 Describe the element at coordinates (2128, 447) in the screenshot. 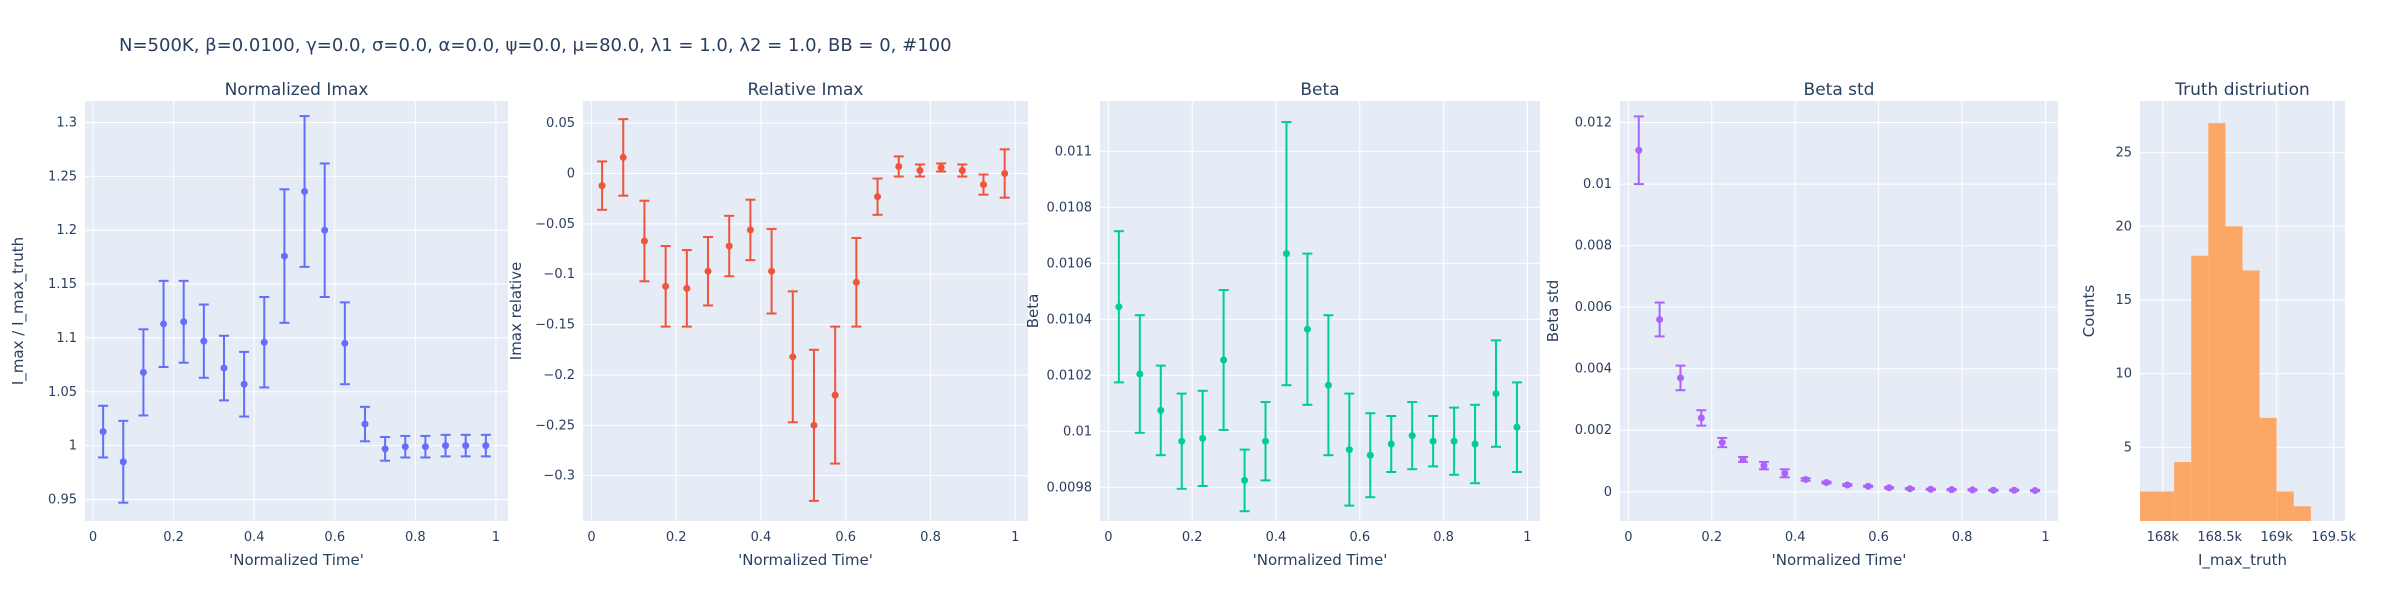

I see `y-tick-label: 5` at that location.